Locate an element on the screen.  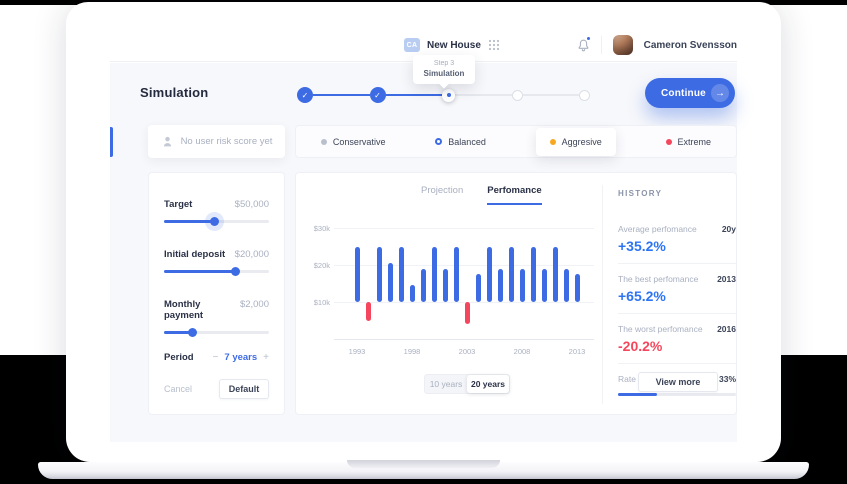
period-label: Period is located at coordinates (179, 357).